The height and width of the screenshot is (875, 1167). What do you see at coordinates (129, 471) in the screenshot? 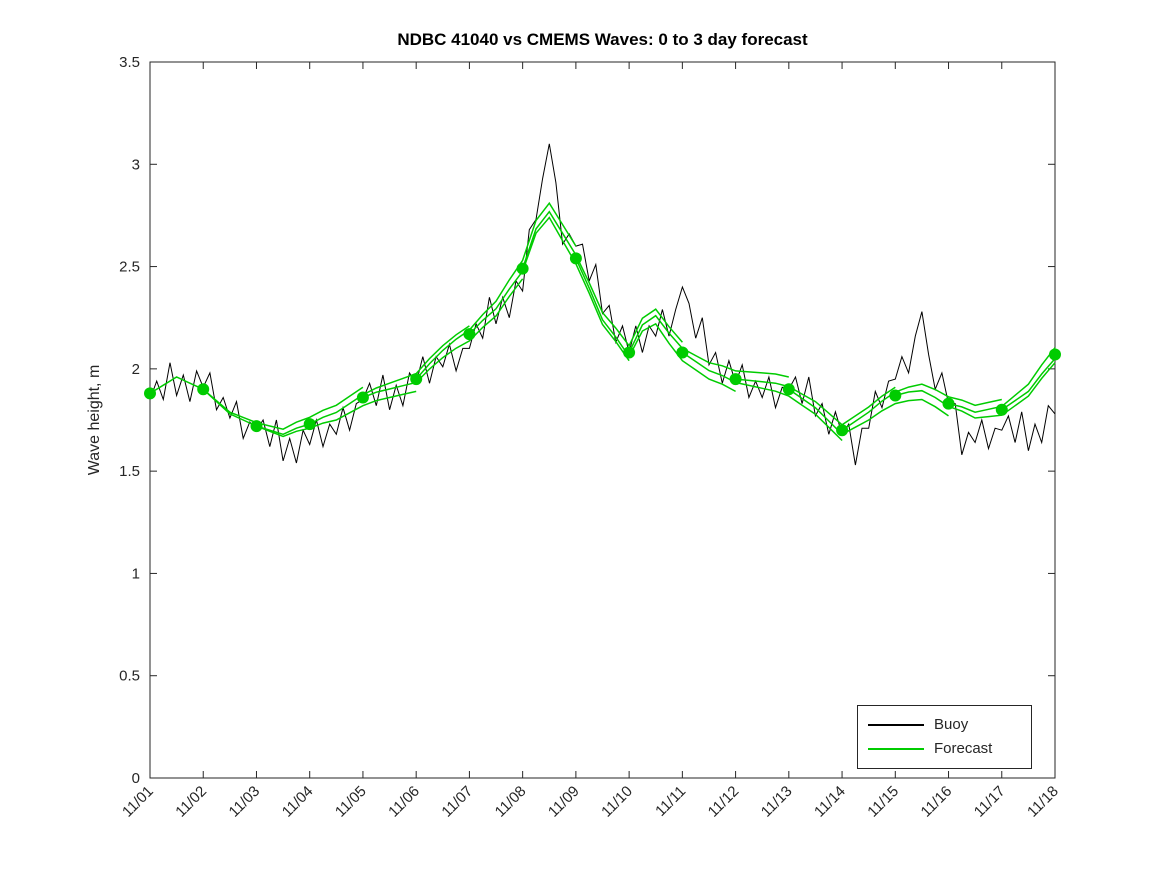
I see `svg-text: 1.5` at bounding box center [129, 471].